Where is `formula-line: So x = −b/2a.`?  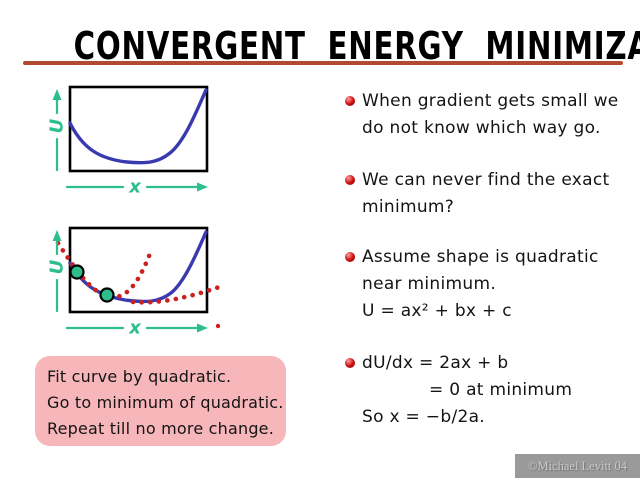
formula-line: So x = −b/2a. is located at coordinates (424, 417).